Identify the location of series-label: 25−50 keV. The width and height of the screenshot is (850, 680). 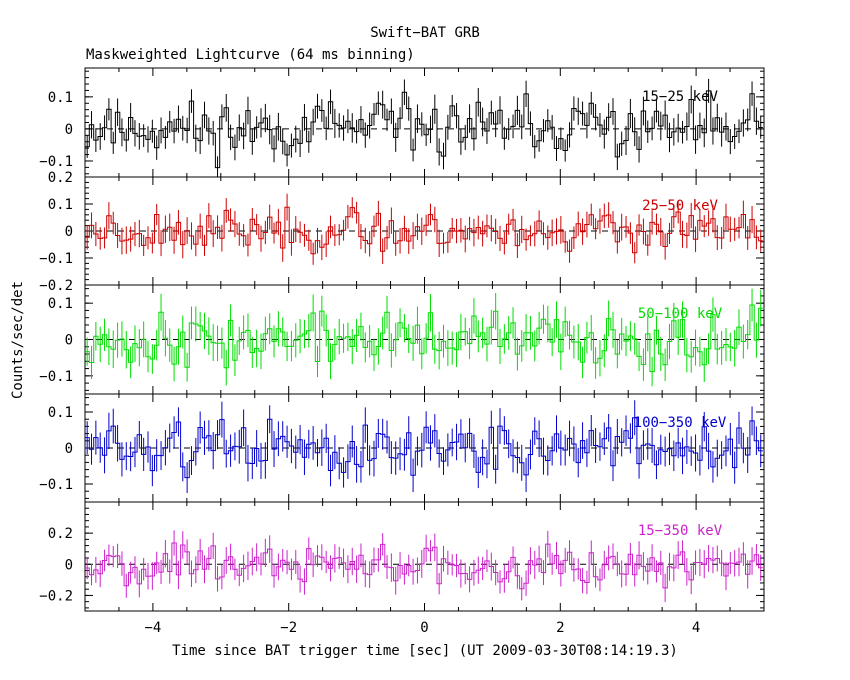
(680, 206).